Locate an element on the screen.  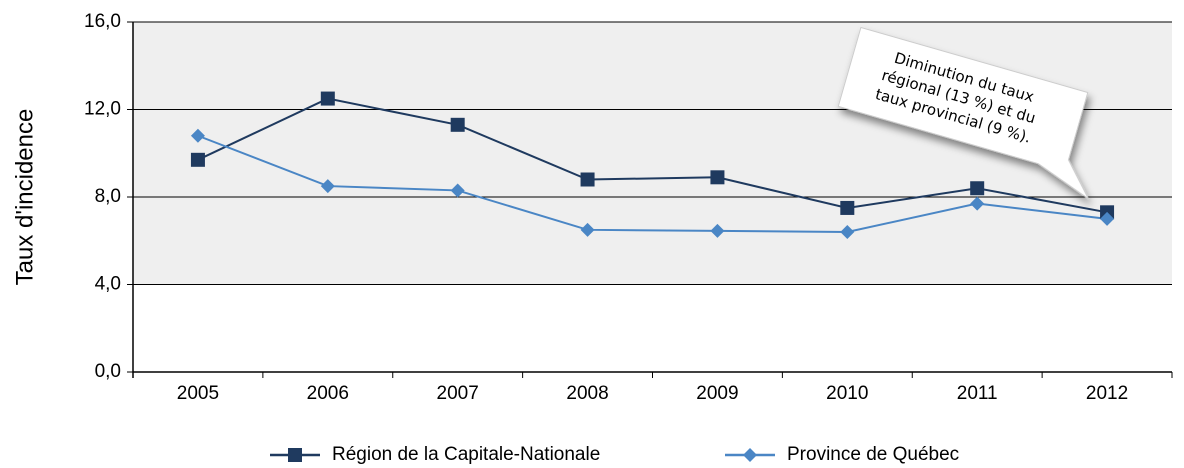
y-tick-label: 8,0 is located at coordinates (108, 196).